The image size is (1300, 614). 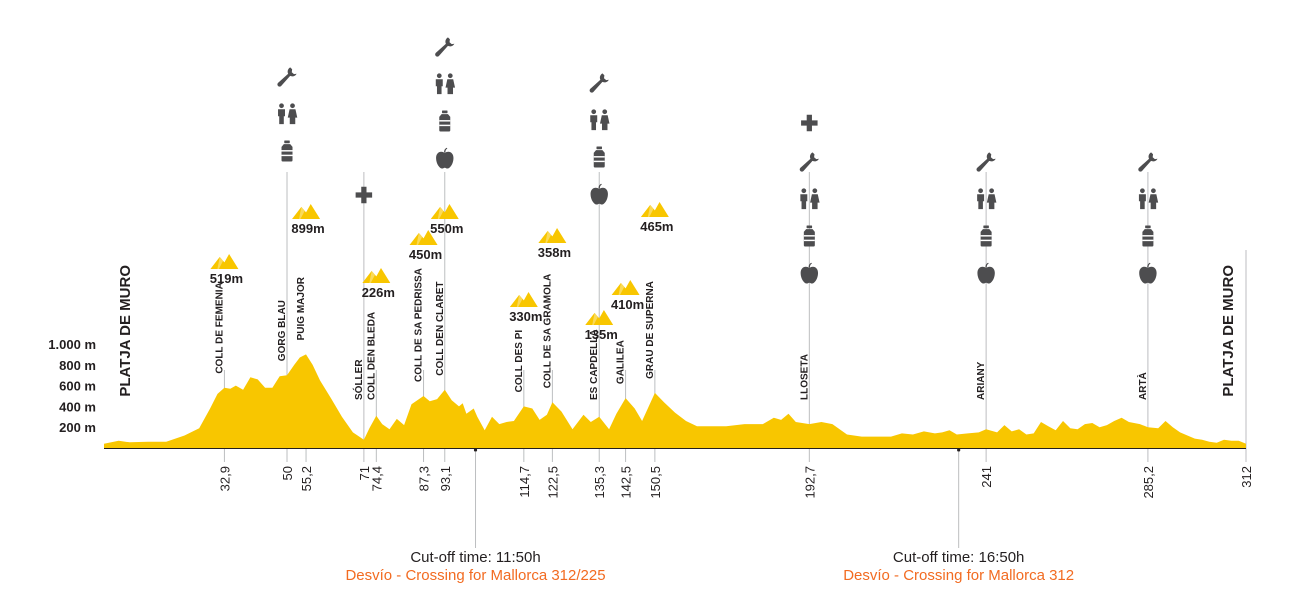 I want to click on km-tick-label: 74,4, so click(x=376, y=478).